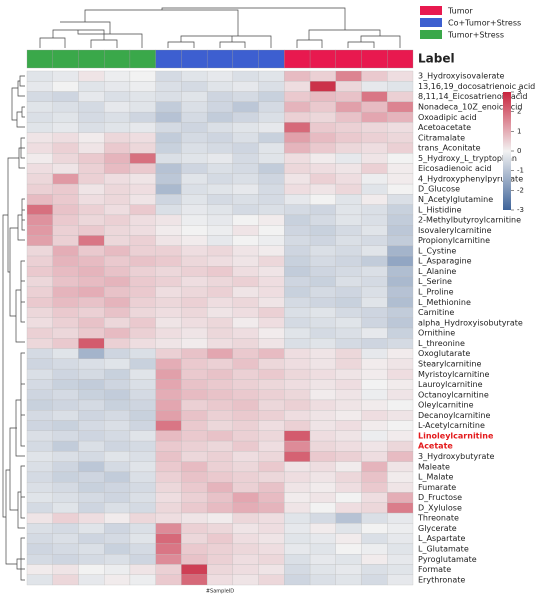 The image size is (558, 600). Describe the element at coordinates (455, 230) in the screenshot. I see `row-label: Isovalerylcarnitine` at that location.